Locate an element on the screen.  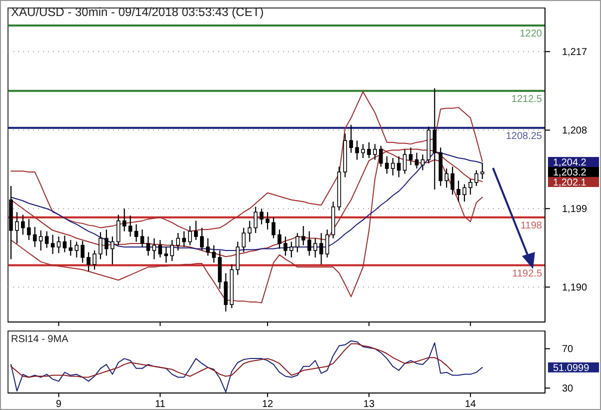
x-tick-label: 11 is located at coordinates (160, 404).